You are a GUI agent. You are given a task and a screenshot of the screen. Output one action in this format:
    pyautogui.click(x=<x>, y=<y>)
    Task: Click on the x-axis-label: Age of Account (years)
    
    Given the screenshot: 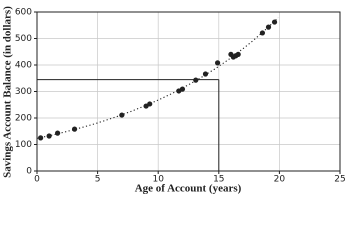 What is the action you would take?
    pyautogui.click(x=188, y=189)
    